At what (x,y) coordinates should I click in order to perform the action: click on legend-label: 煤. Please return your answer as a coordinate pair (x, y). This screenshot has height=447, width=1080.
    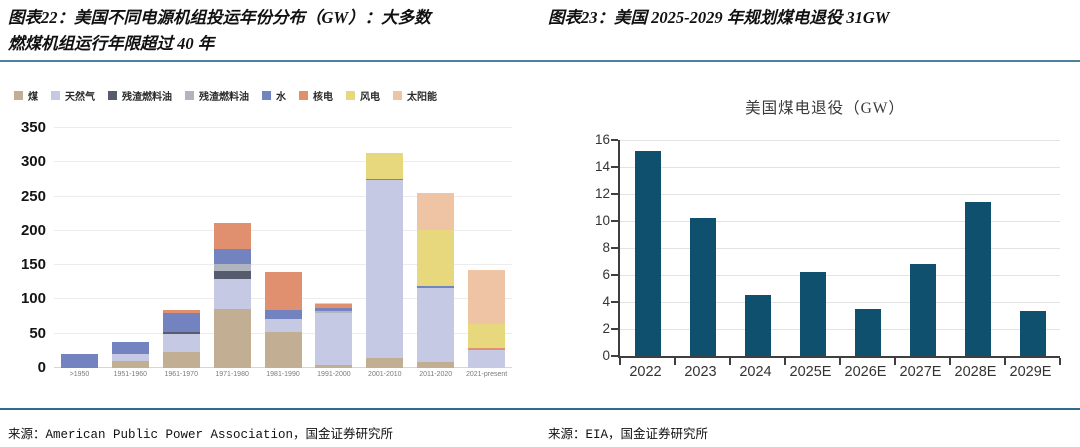
    Looking at the image, I should click on (33, 97).